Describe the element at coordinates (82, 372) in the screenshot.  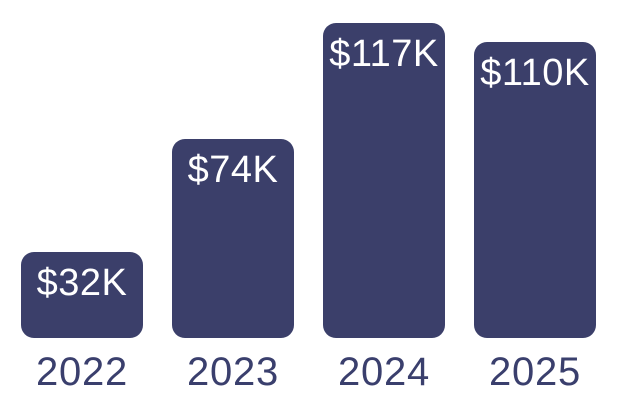
I see `x-axis-label-2022: 2022` at that location.